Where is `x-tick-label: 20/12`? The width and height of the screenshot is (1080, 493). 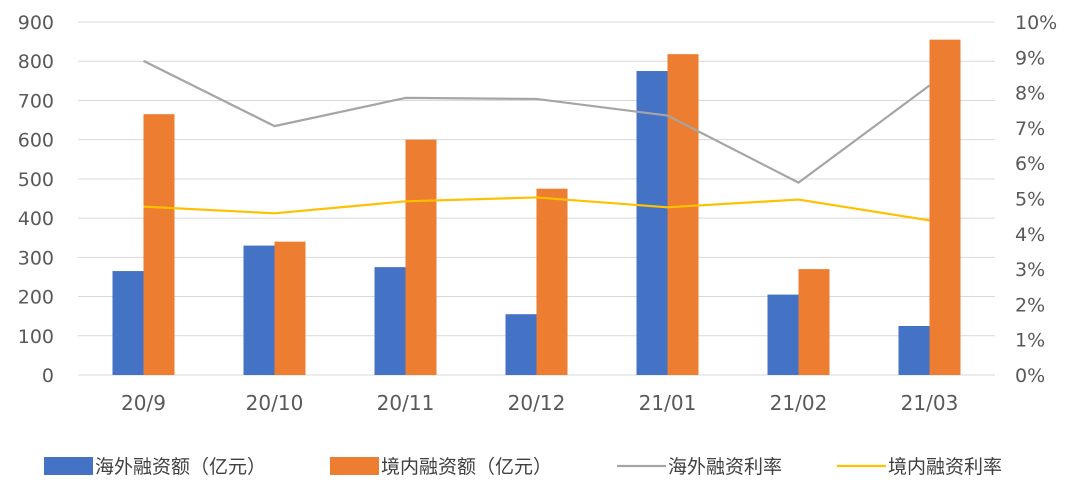 x-tick-label: 20/12 is located at coordinates (537, 403).